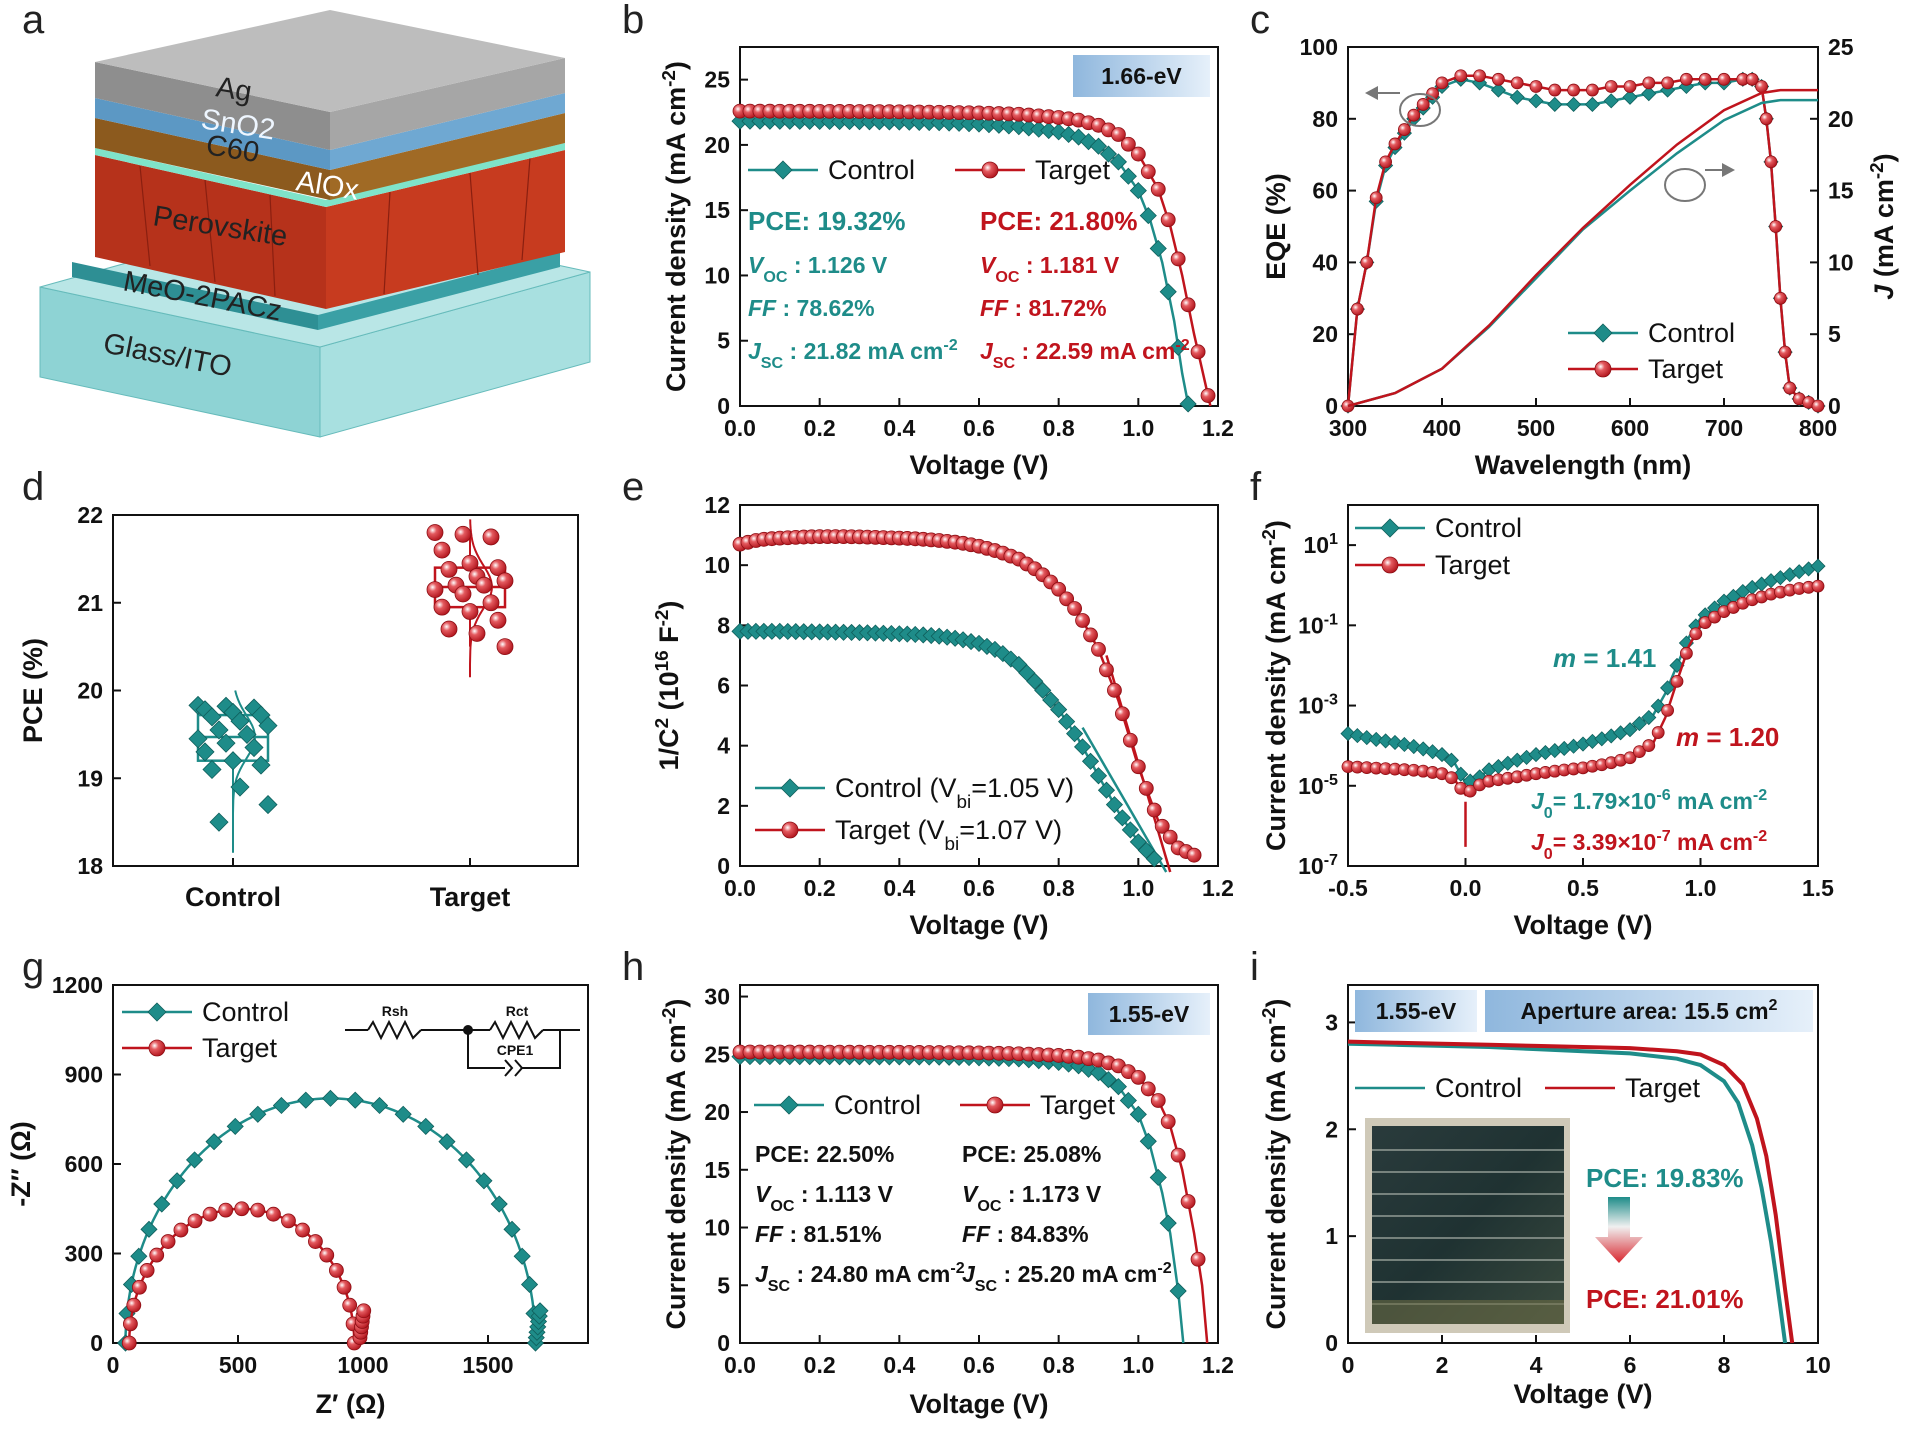 This screenshot has width=1908, height=1431. I want to click on i-pce-target: PCE: 21.01%, so click(1665, 1299).